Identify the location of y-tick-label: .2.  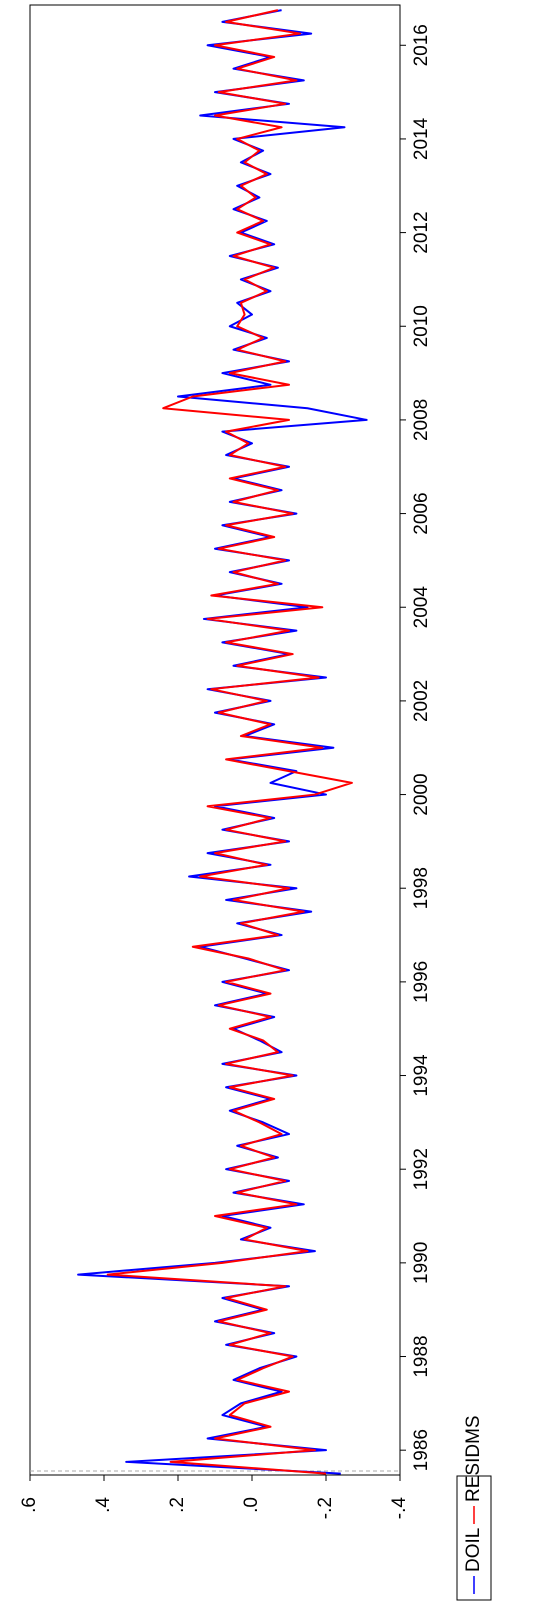
(177, 1505).